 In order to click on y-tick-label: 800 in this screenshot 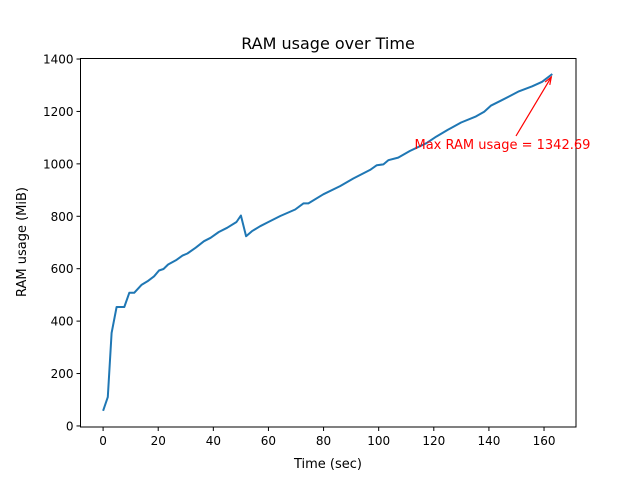, I will do `click(62, 217)`.